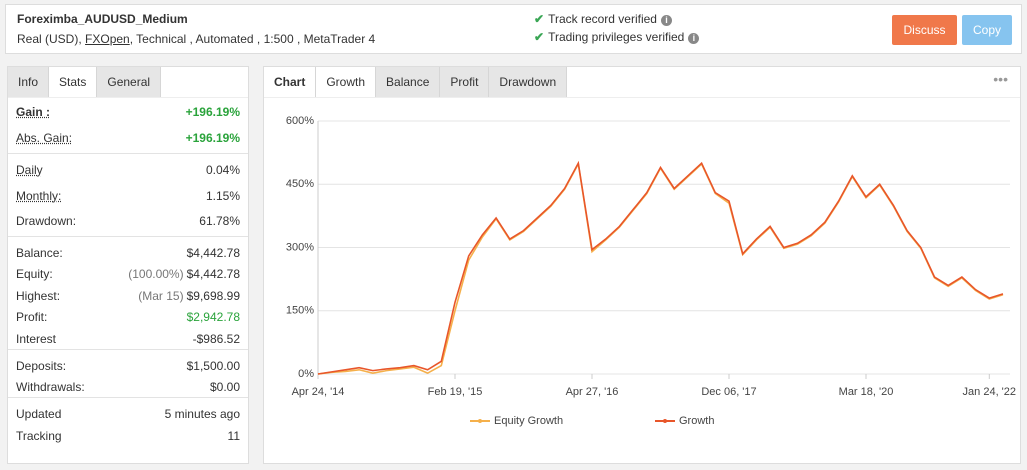  I want to click on stat-row: Gain : +196.19%, so click(128, 112).